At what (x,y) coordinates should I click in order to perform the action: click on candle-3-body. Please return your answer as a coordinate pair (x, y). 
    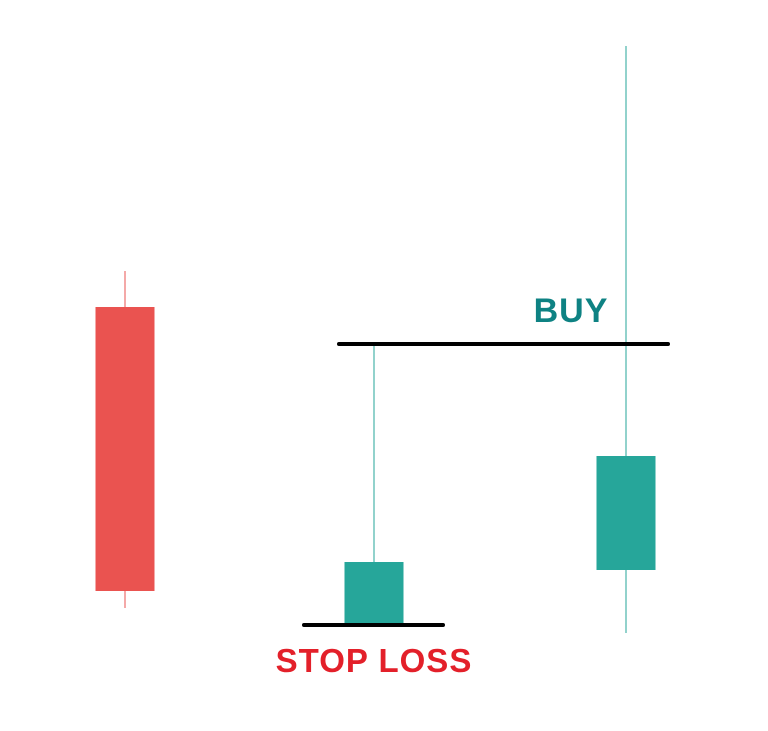
    Looking at the image, I should click on (626, 513).